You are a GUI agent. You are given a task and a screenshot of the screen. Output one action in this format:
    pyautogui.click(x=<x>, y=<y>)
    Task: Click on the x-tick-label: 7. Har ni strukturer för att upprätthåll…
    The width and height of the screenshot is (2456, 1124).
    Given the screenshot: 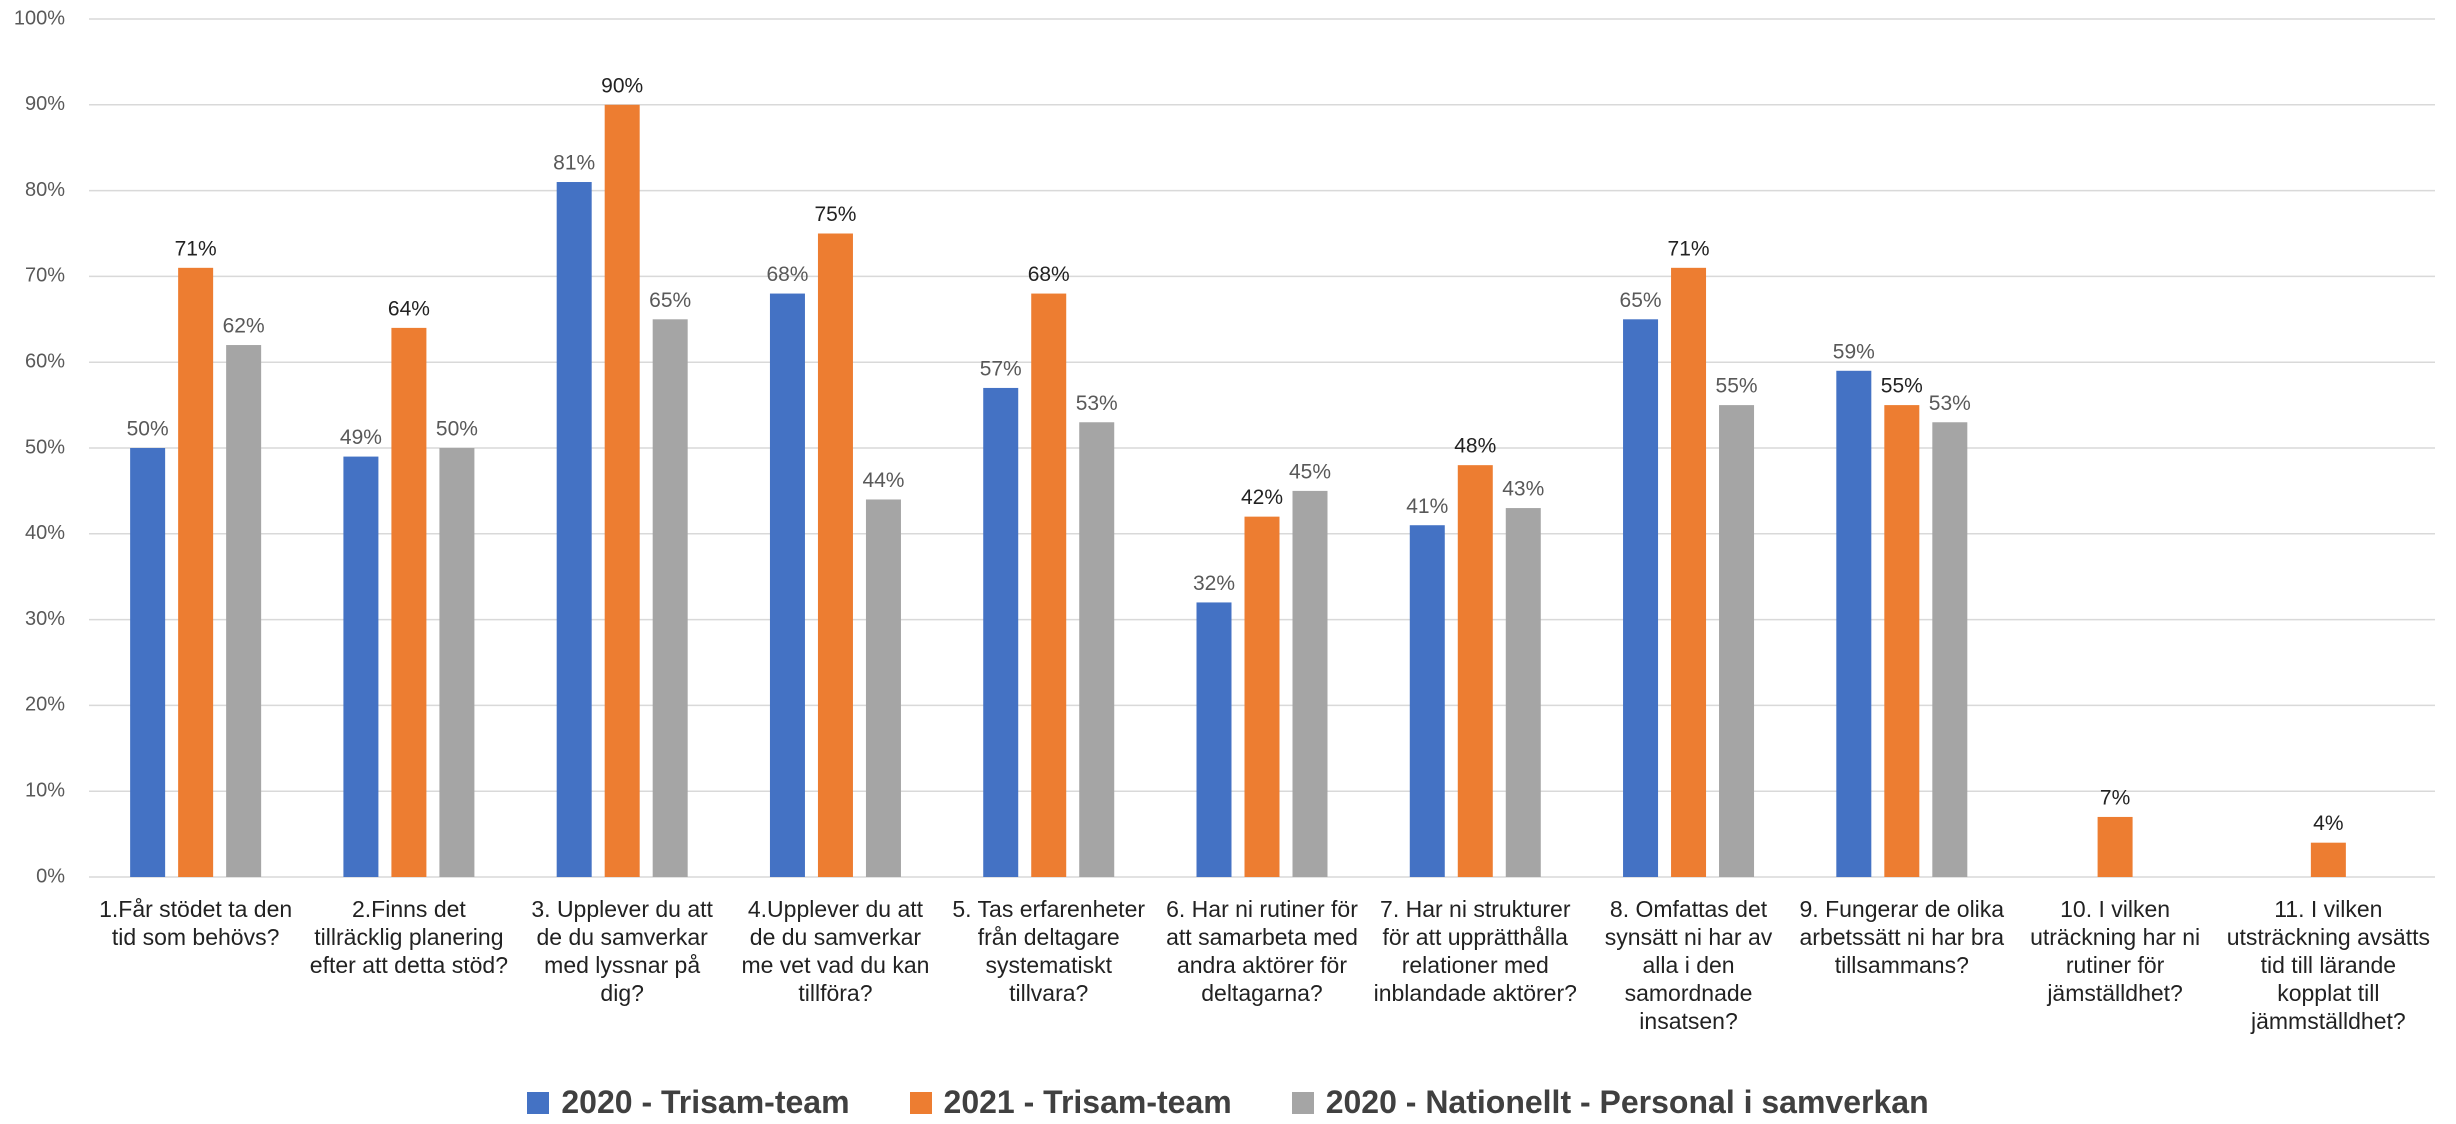 What is the action you would take?
    pyautogui.click(x=1475, y=951)
    